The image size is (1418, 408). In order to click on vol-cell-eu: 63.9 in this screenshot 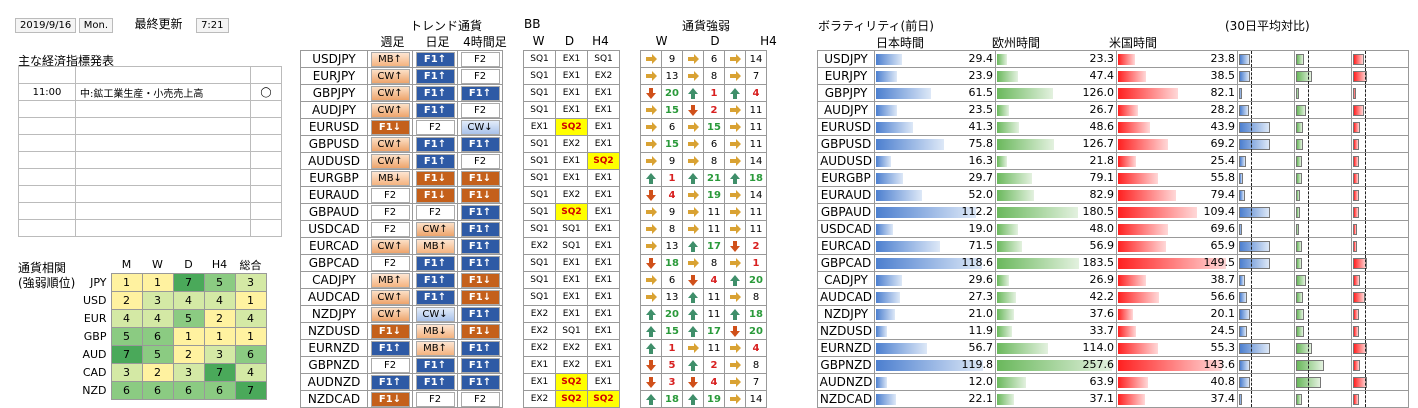, I will do `click(1056, 382)`.